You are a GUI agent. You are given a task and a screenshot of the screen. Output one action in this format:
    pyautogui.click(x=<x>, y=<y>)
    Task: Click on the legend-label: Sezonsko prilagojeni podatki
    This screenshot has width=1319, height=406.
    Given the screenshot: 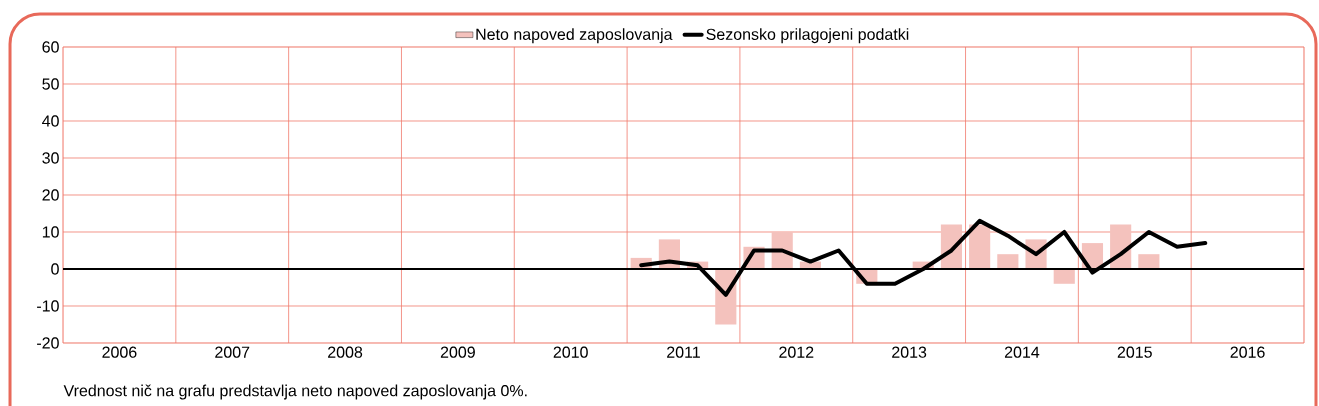 What is the action you would take?
    pyautogui.click(x=807, y=36)
    